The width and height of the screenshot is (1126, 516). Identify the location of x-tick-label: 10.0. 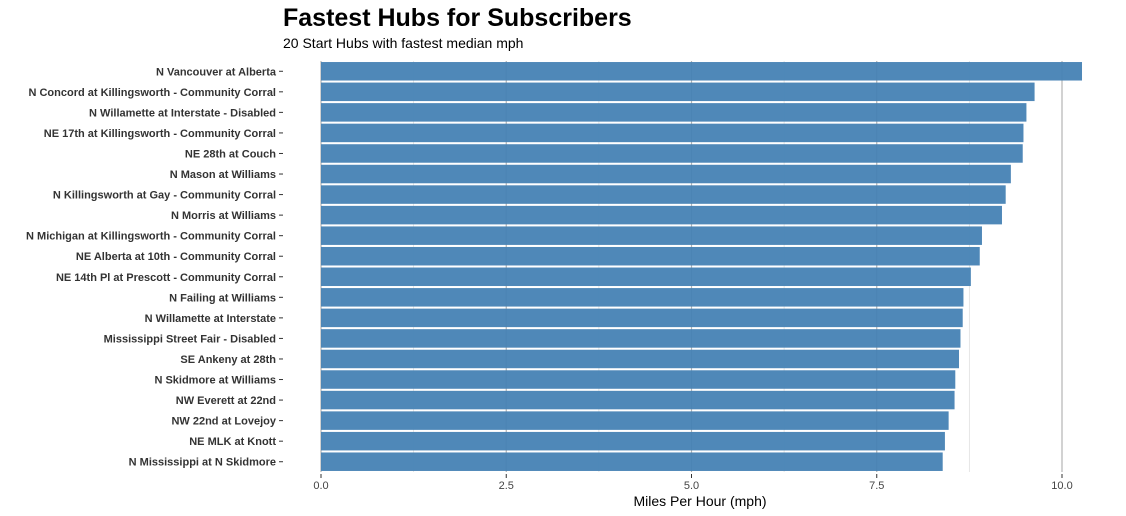
(1061, 486).